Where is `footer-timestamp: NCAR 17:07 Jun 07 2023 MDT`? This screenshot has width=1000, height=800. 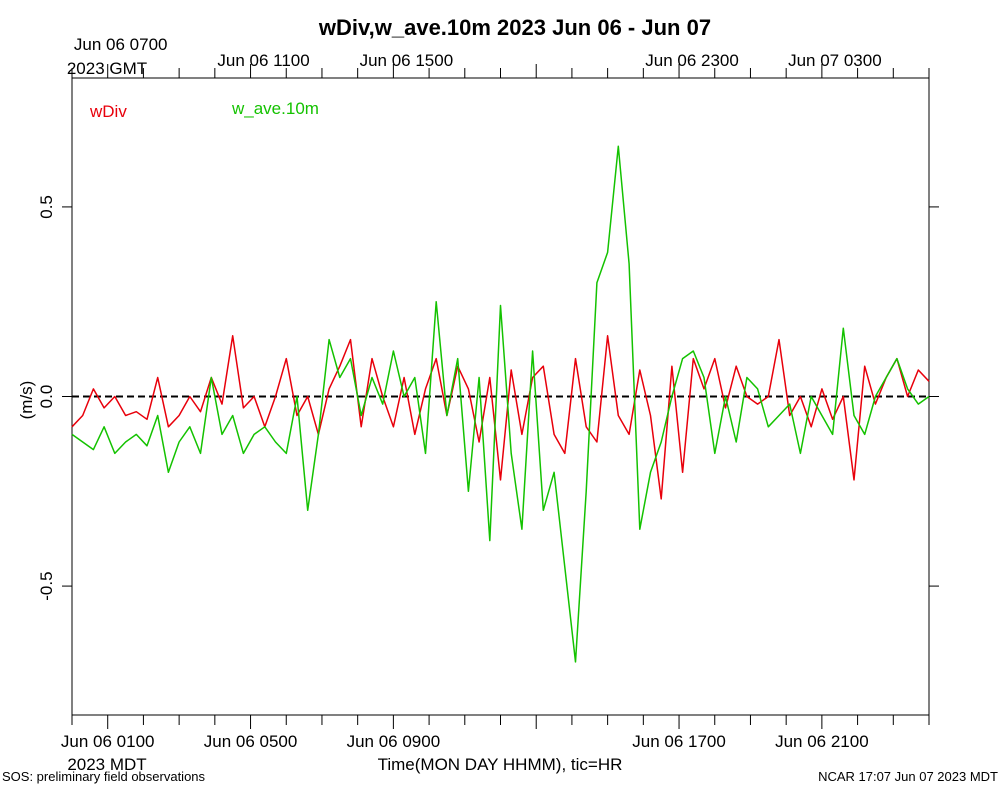
footer-timestamp: NCAR 17:07 Jun 07 2023 MDT is located at coordinates (908, 776).